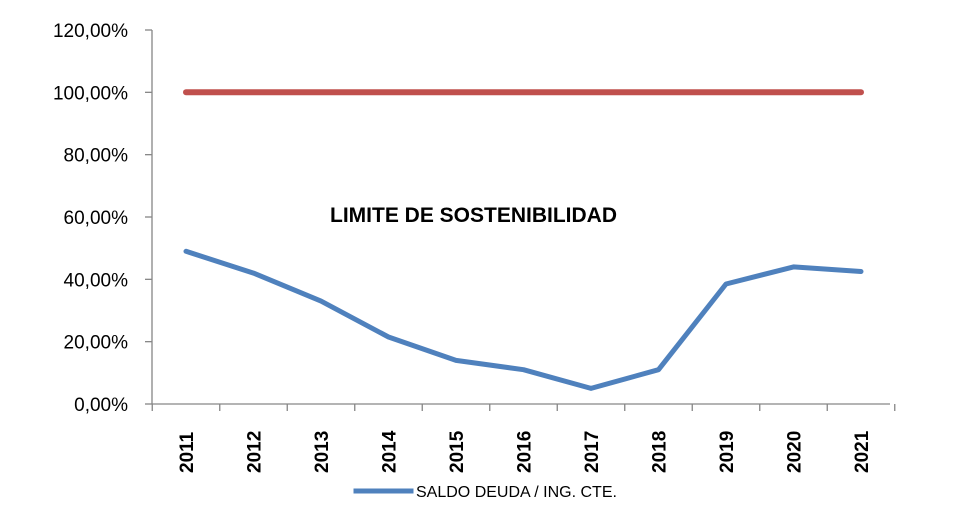 This screenshot has width=974, height=514. Describe the element at coordinates (795, 452) in the screenshot. I see `x-tick-label: 2020` at that location.